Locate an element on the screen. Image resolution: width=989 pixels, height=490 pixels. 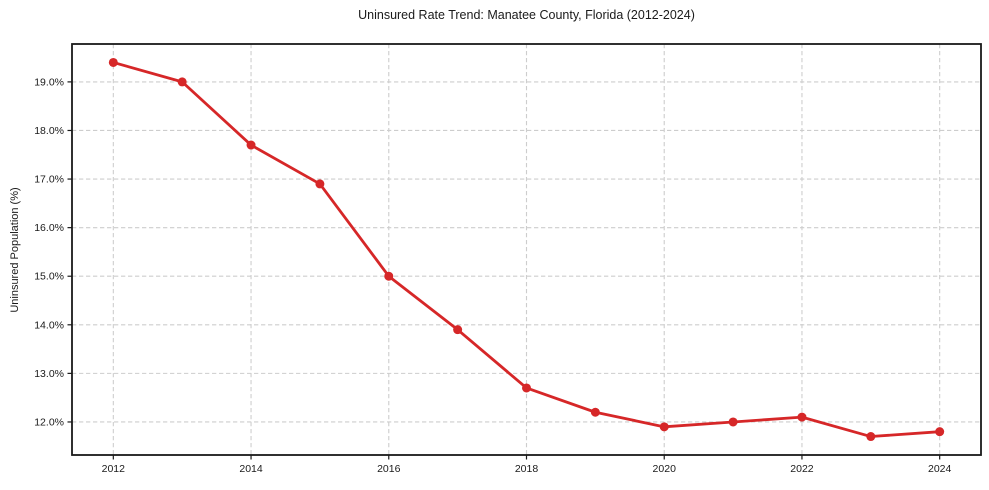
y-tick-label: 16.0% is located at coordinates (49, 228).